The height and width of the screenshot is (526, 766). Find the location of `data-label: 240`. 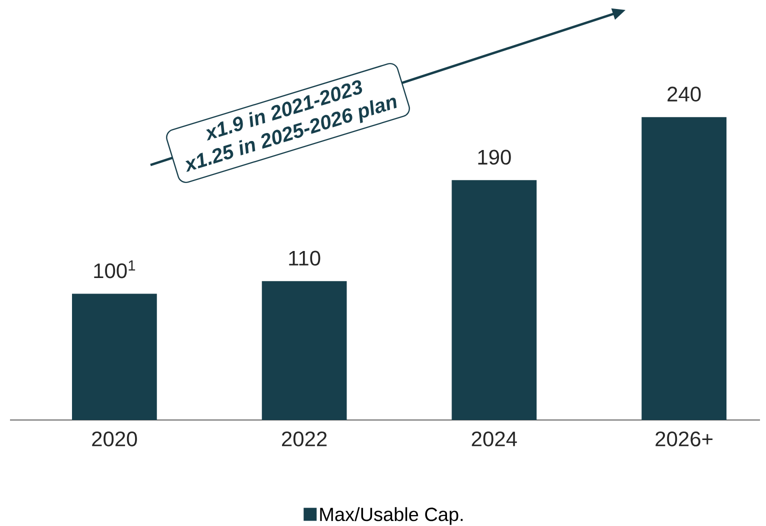

data-label: 240 is located at coordinates (684, 94).